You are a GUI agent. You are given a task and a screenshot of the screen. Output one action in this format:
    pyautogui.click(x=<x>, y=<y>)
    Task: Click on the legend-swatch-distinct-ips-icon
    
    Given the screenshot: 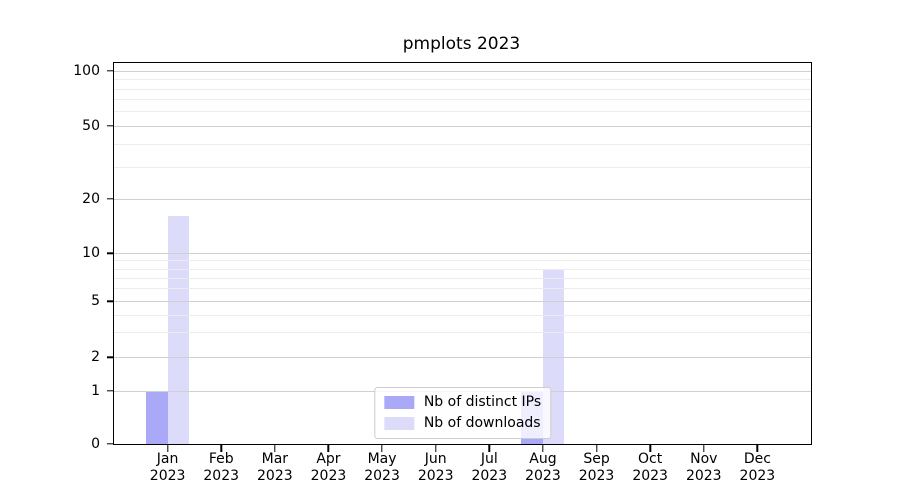 What is the action you would take?
    pyautogui.click(x=398, y=402)
    